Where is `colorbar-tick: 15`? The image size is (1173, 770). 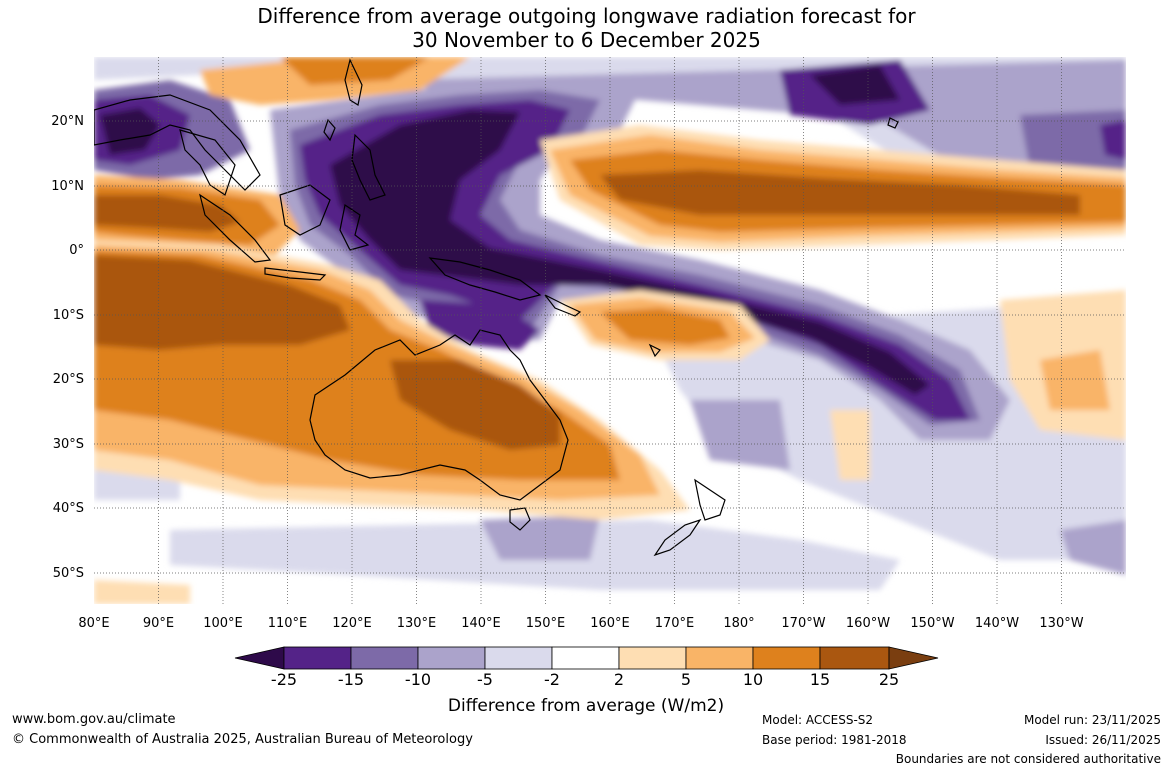
colorbar-tick: 15 is located at coordinates (820, 679).